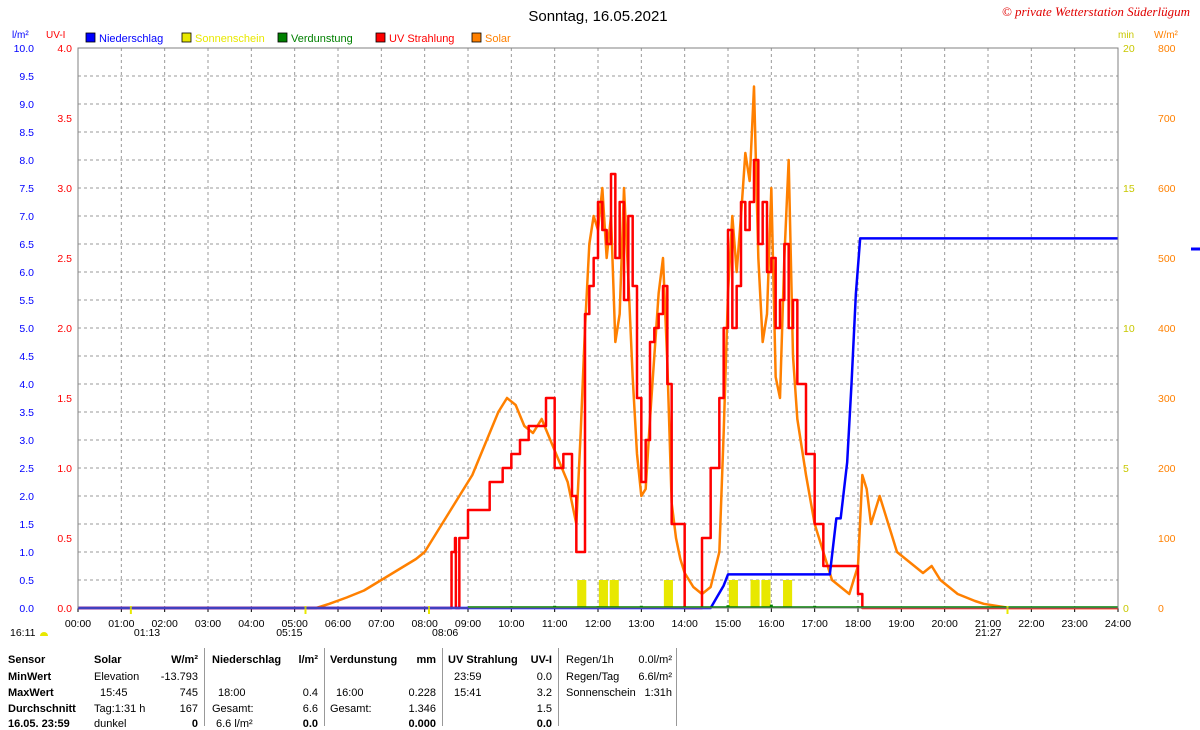  What do you see at coordinates (310, 693) in the screenshot?
I see `niederschlag-max-value: 0.4` at bounding box center [310, 693].